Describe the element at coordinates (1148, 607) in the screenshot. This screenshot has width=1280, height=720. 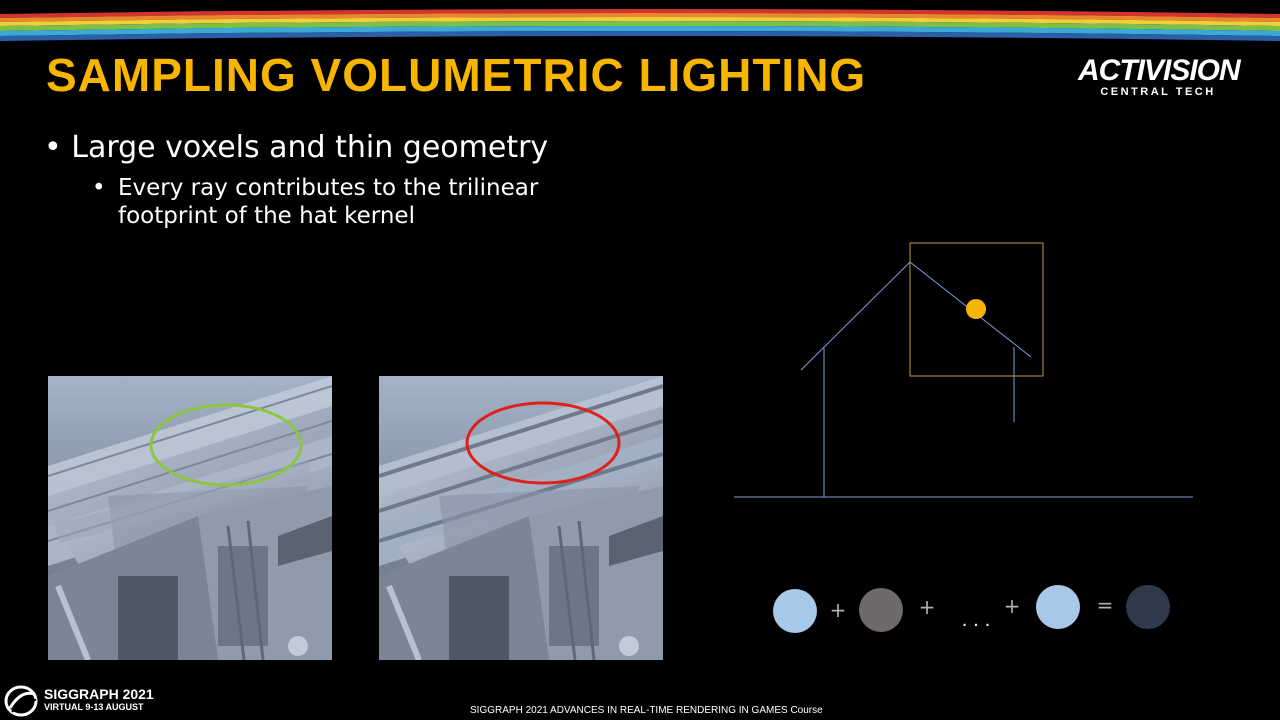
I see `result-circle` at that location.